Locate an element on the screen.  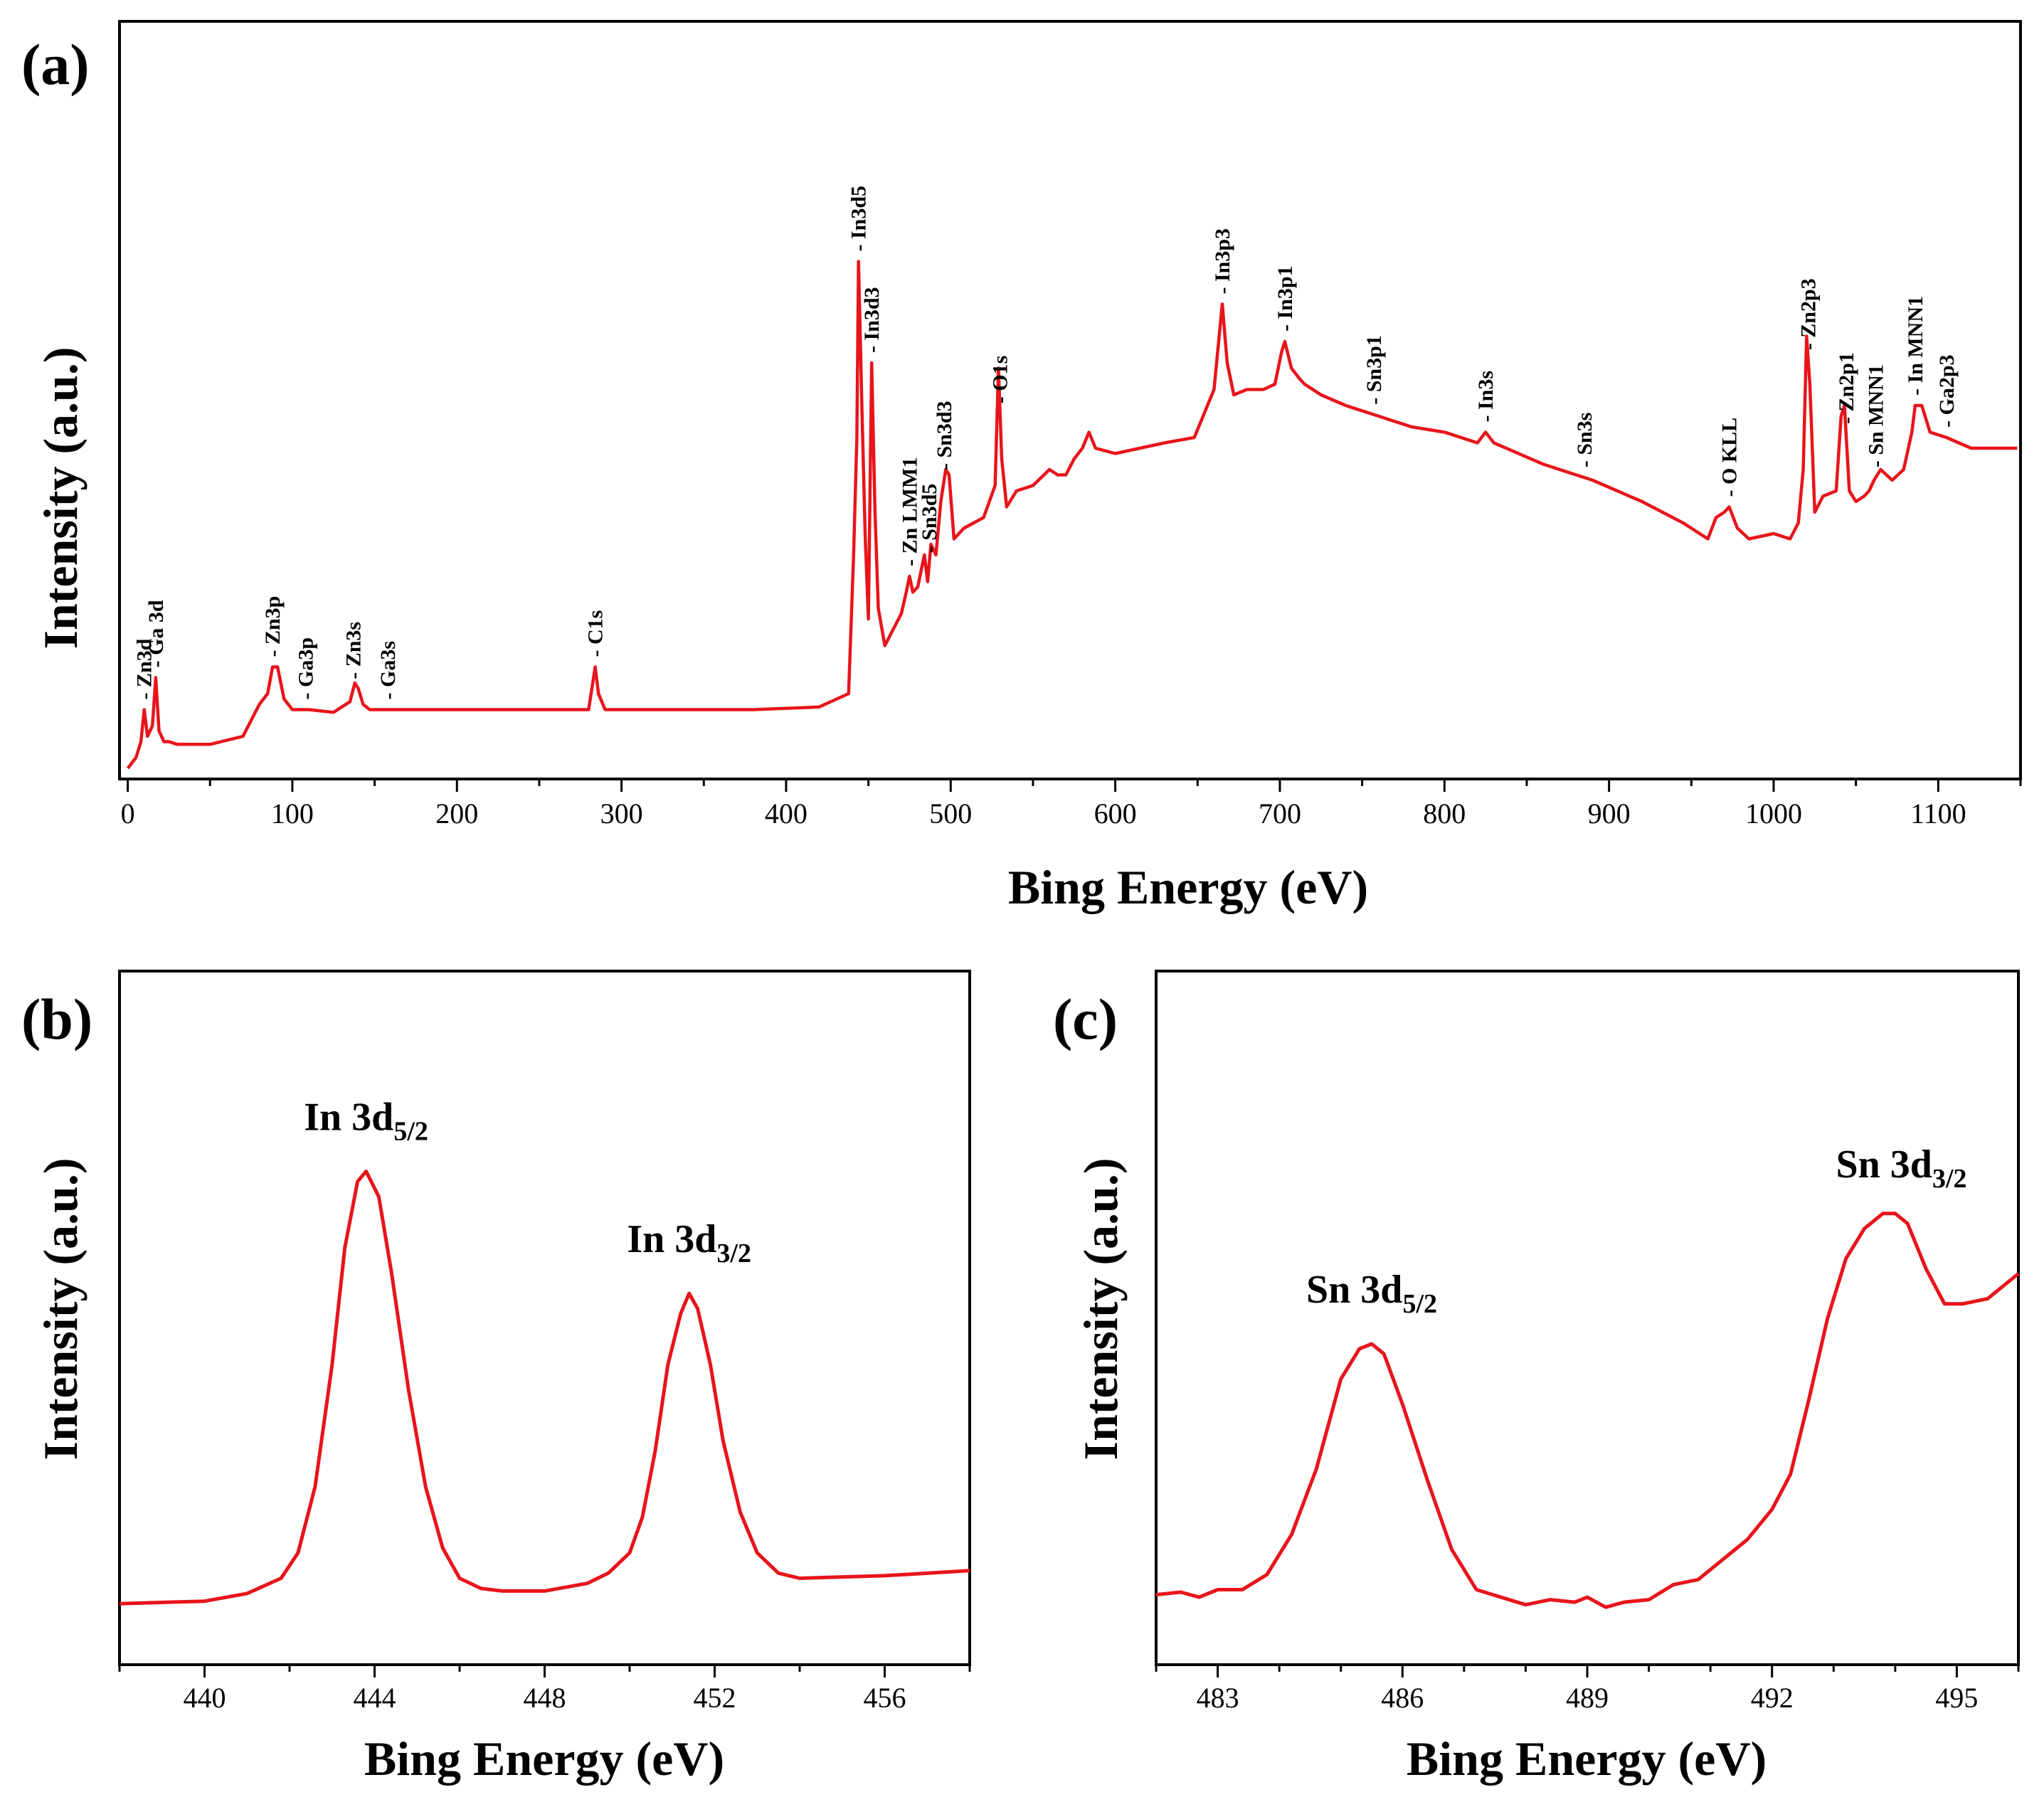
x-tick-label: 448 is located at coordinates (545, 1698).